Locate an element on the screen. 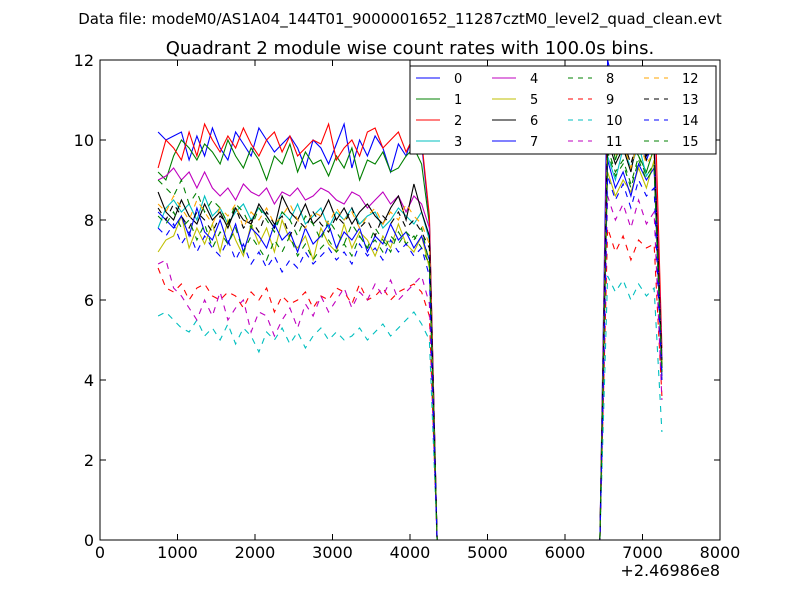  legend-item-5: 5 is located at coordinates (515, 100).